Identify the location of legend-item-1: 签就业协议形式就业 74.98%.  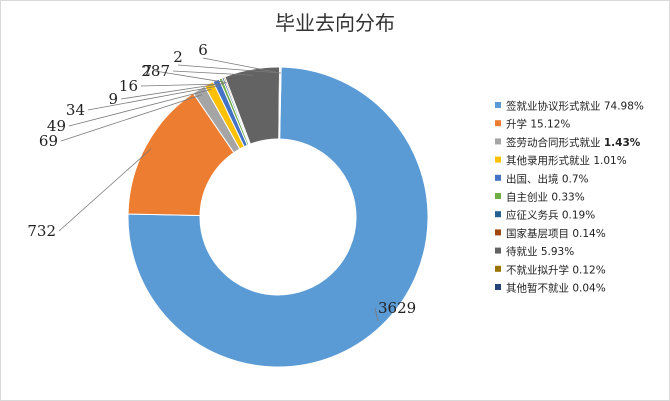
(575, 106).